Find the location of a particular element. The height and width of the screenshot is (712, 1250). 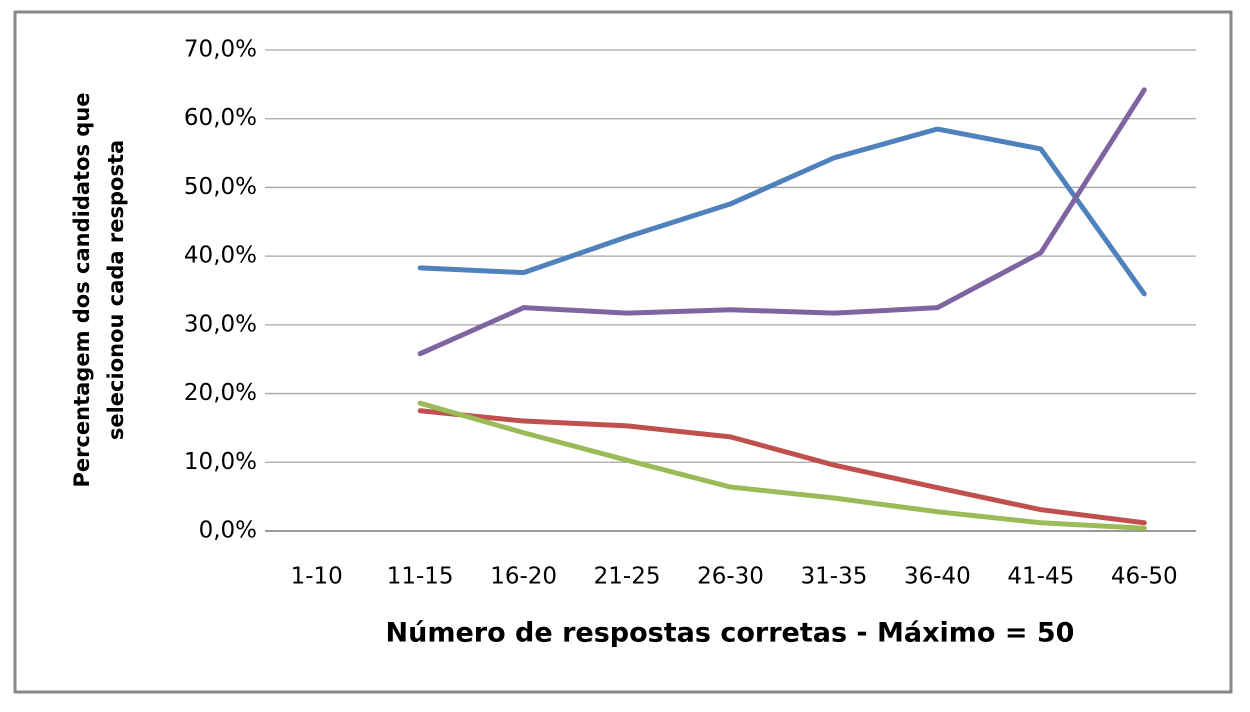

x-tick-label: 26-30 is located at coordinates (730, 577).